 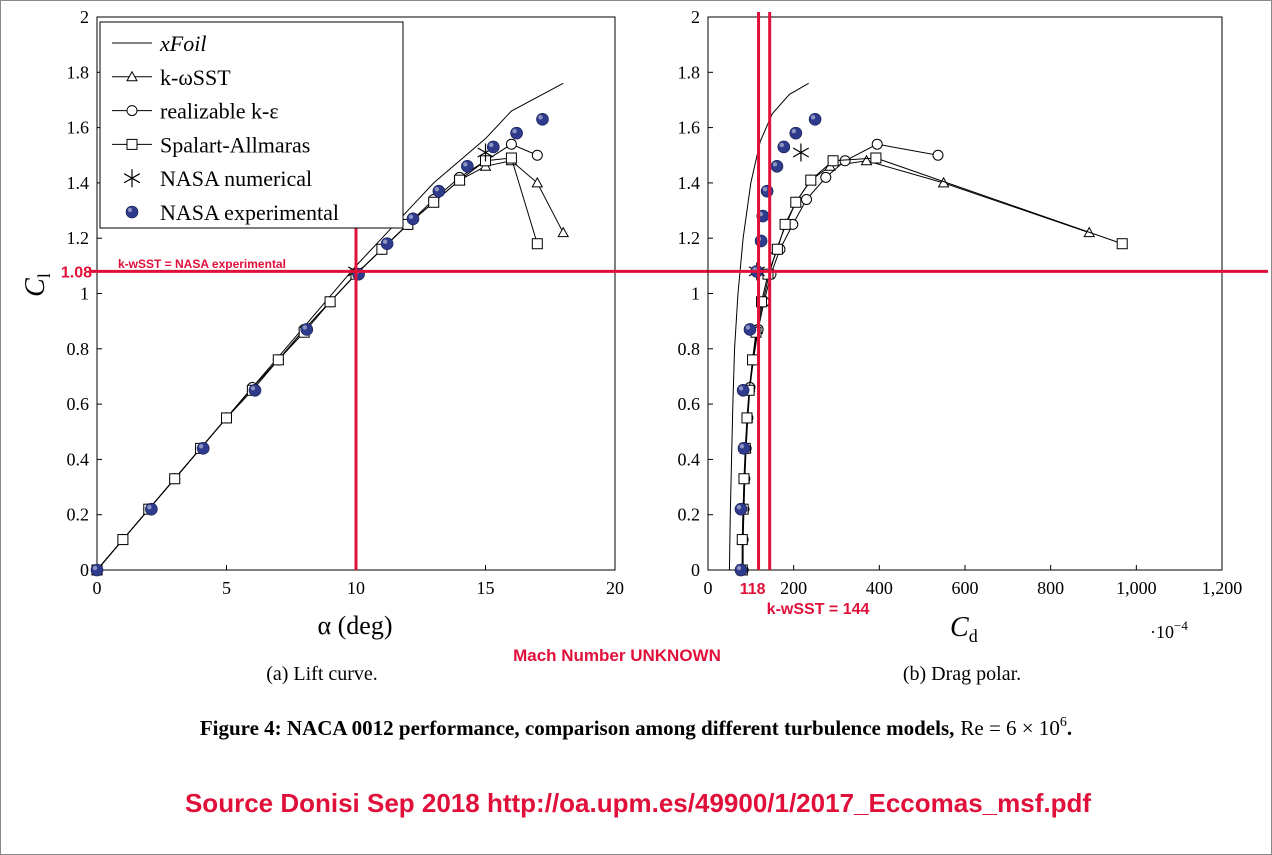 I want to click on legend-entry: NASA numerical, so click(x=217, y=178).